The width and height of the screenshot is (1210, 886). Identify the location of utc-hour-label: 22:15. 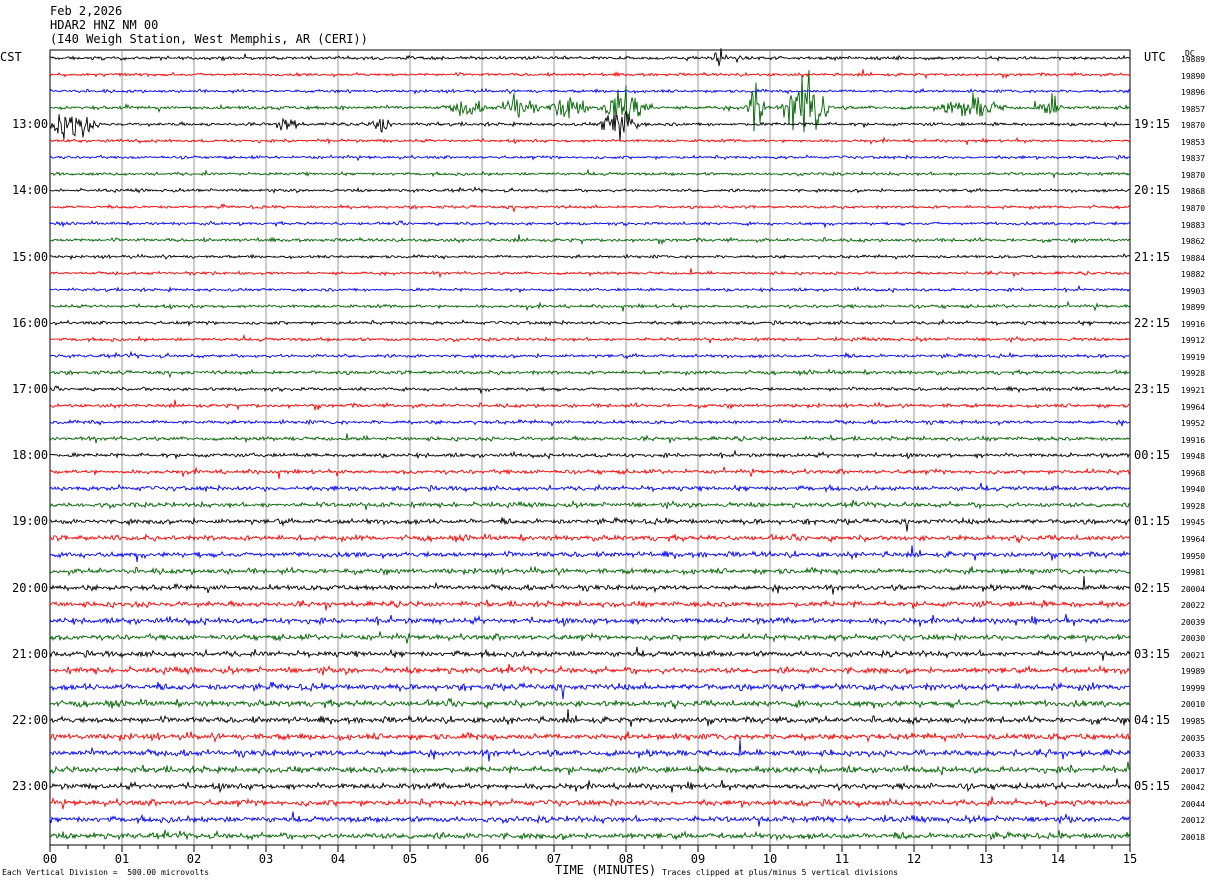
(1152, 322).